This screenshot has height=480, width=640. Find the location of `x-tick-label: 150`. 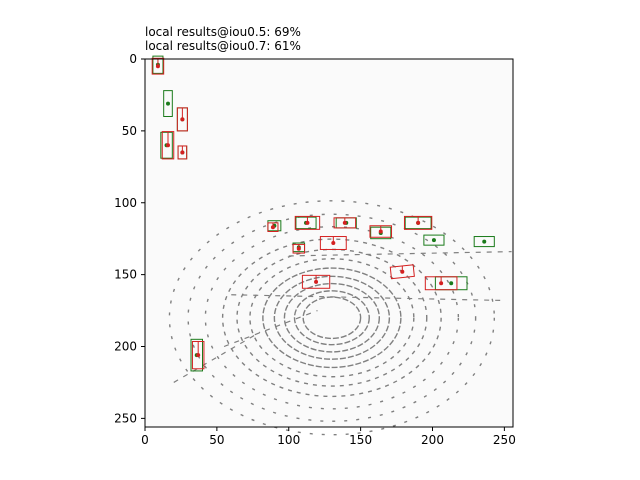

x-tick-label: 150 is located at coordinates (360, 440).